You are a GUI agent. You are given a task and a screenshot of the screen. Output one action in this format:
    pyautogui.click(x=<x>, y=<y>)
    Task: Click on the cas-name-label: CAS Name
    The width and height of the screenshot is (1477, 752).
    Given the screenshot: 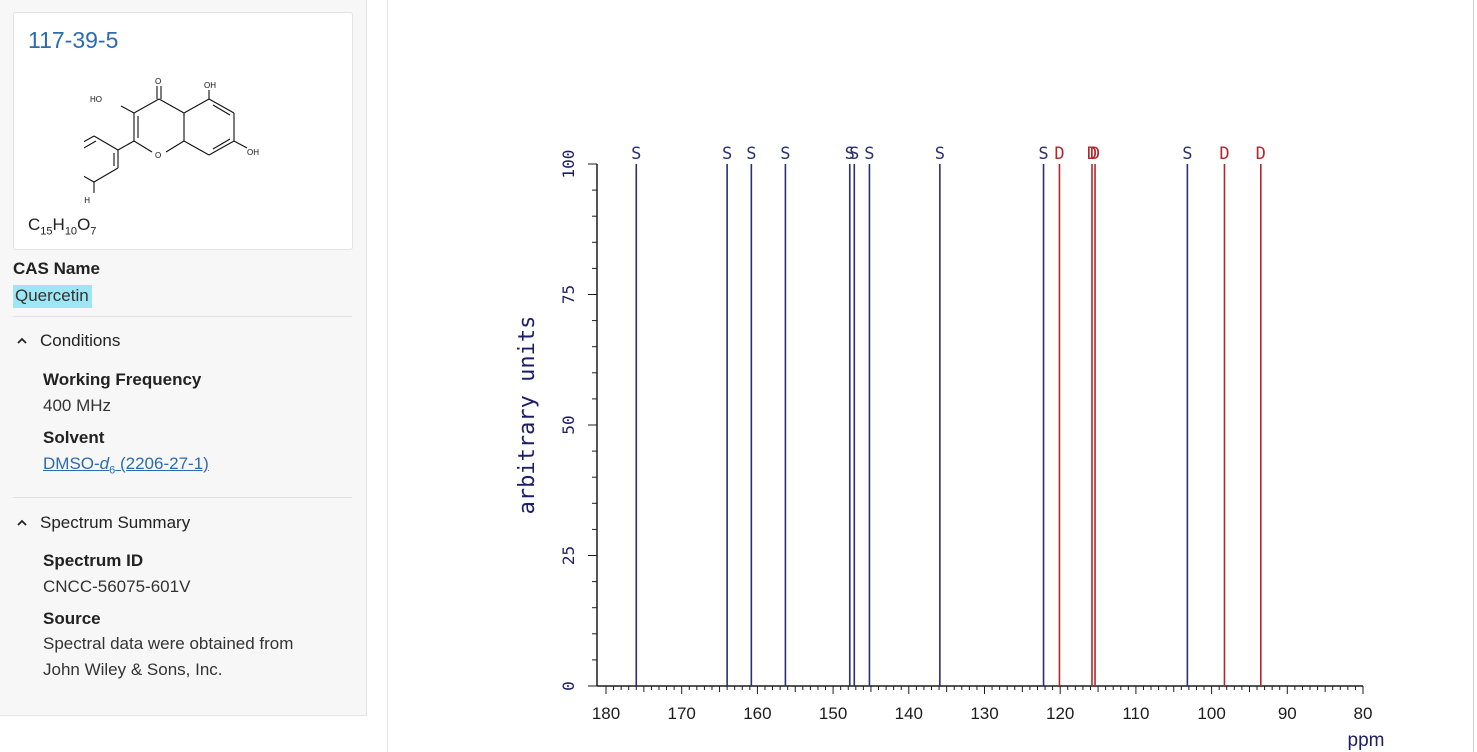 What is the action you would take?
    pyautogui.click(x=56, y=268)
    